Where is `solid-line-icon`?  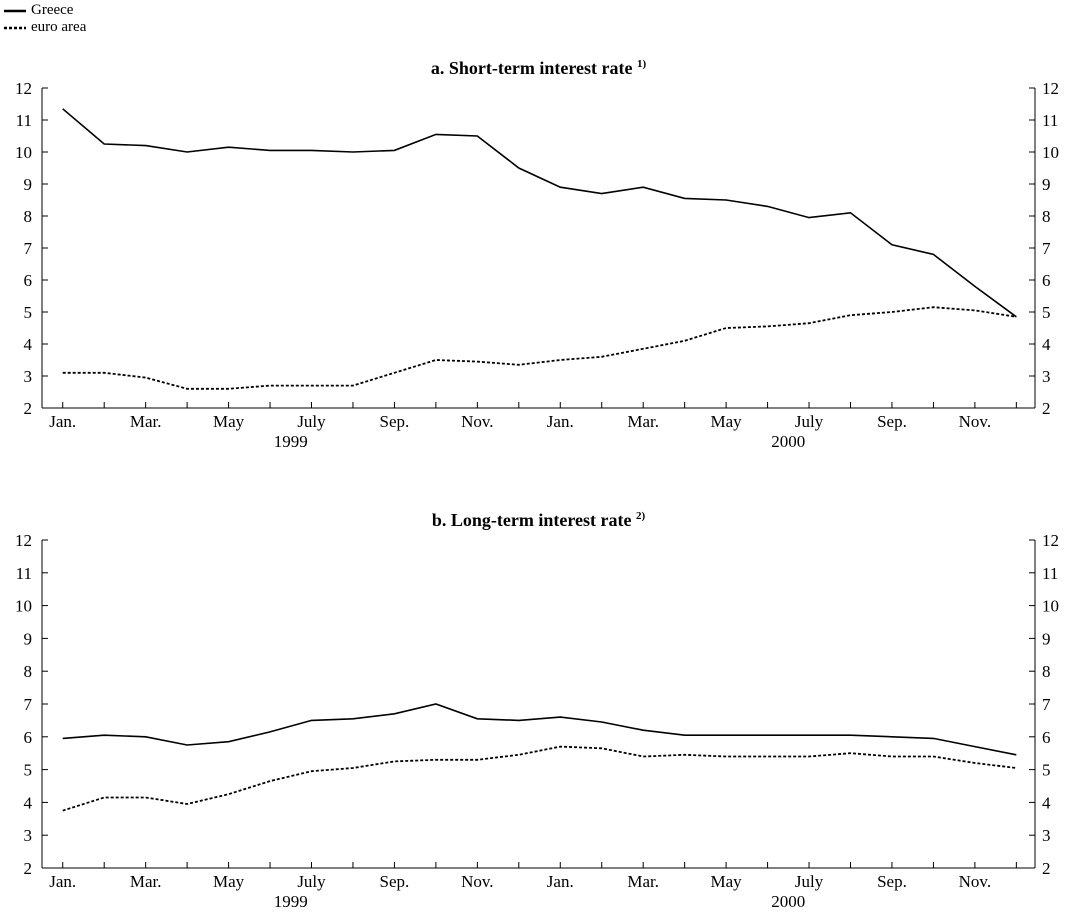
solid-line-icon is located at coordinates (15, 10).